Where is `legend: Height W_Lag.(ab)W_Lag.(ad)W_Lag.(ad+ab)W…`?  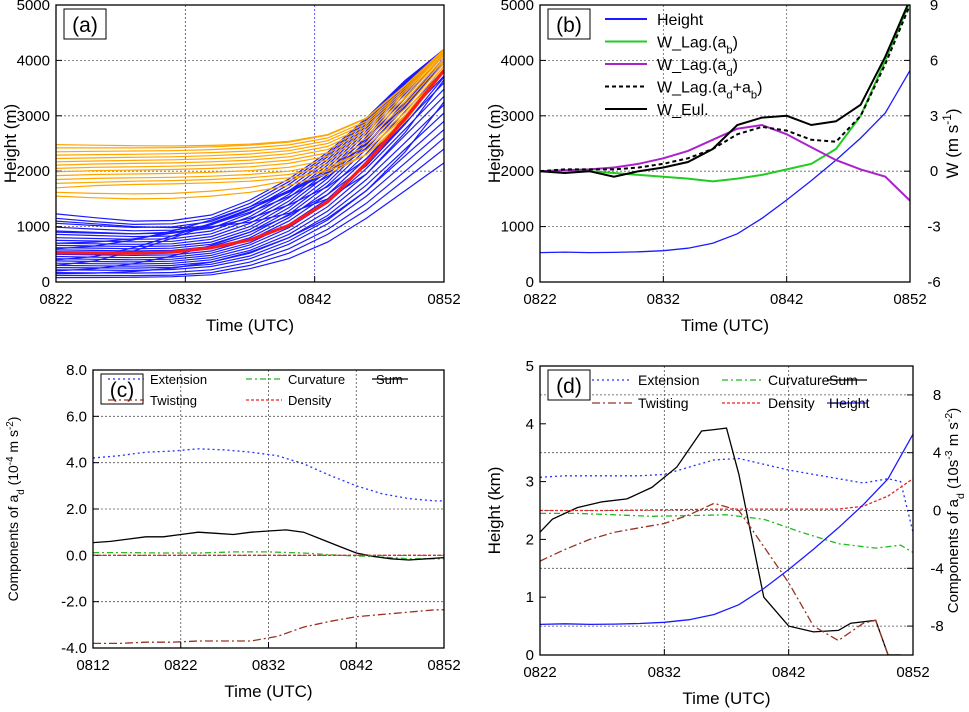 legend: Height W_Lag.(ab)W_Lag.(ad)W_Lag.(ad+ab)W… is located at coordinates (683, 65).